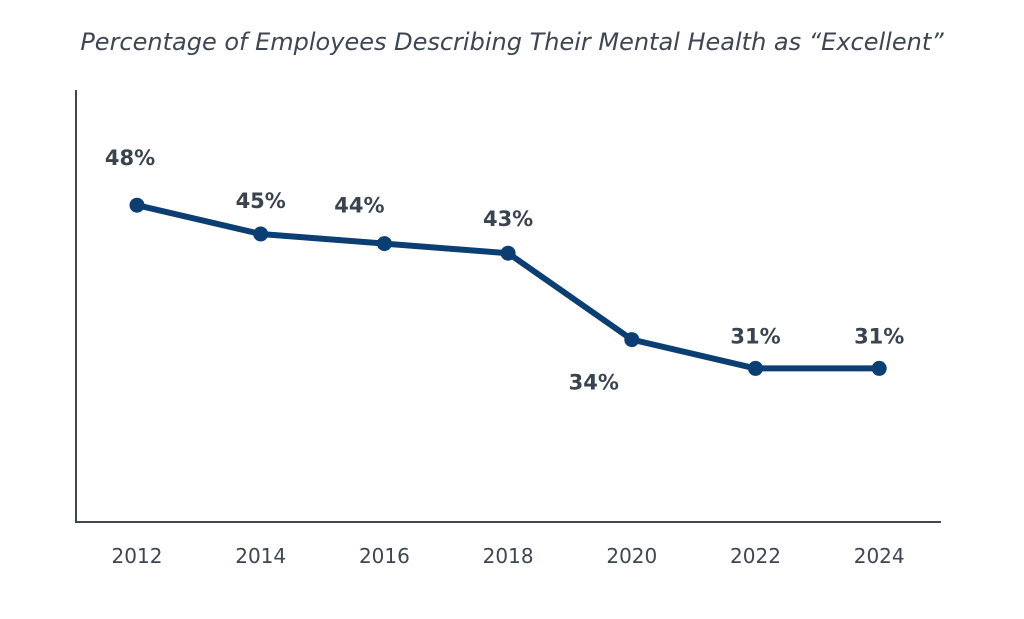 Image resolution: width=1024 pixels, height=619 pixels. What do you see at coordinates (879, 556) in the screenshot?
I see `x-tick-label: 2024` at bounding box center [879, 556].